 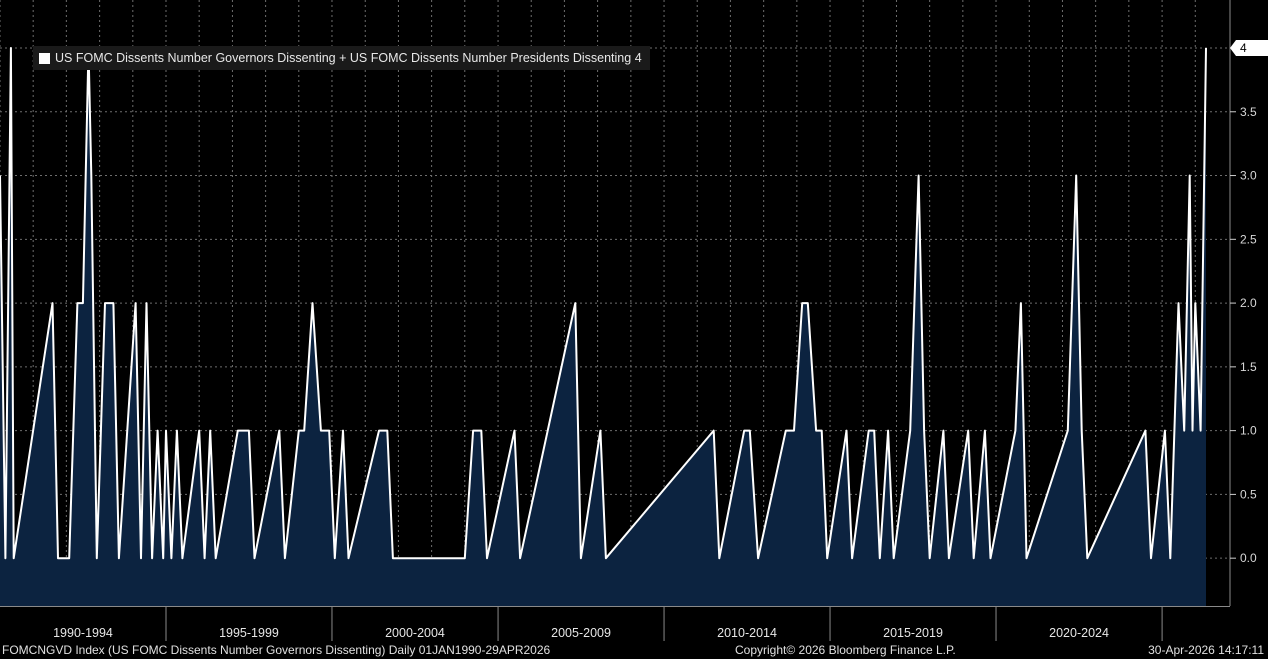 I want to click on y-tick-label: 2.0, so click(x=1248, y=303).